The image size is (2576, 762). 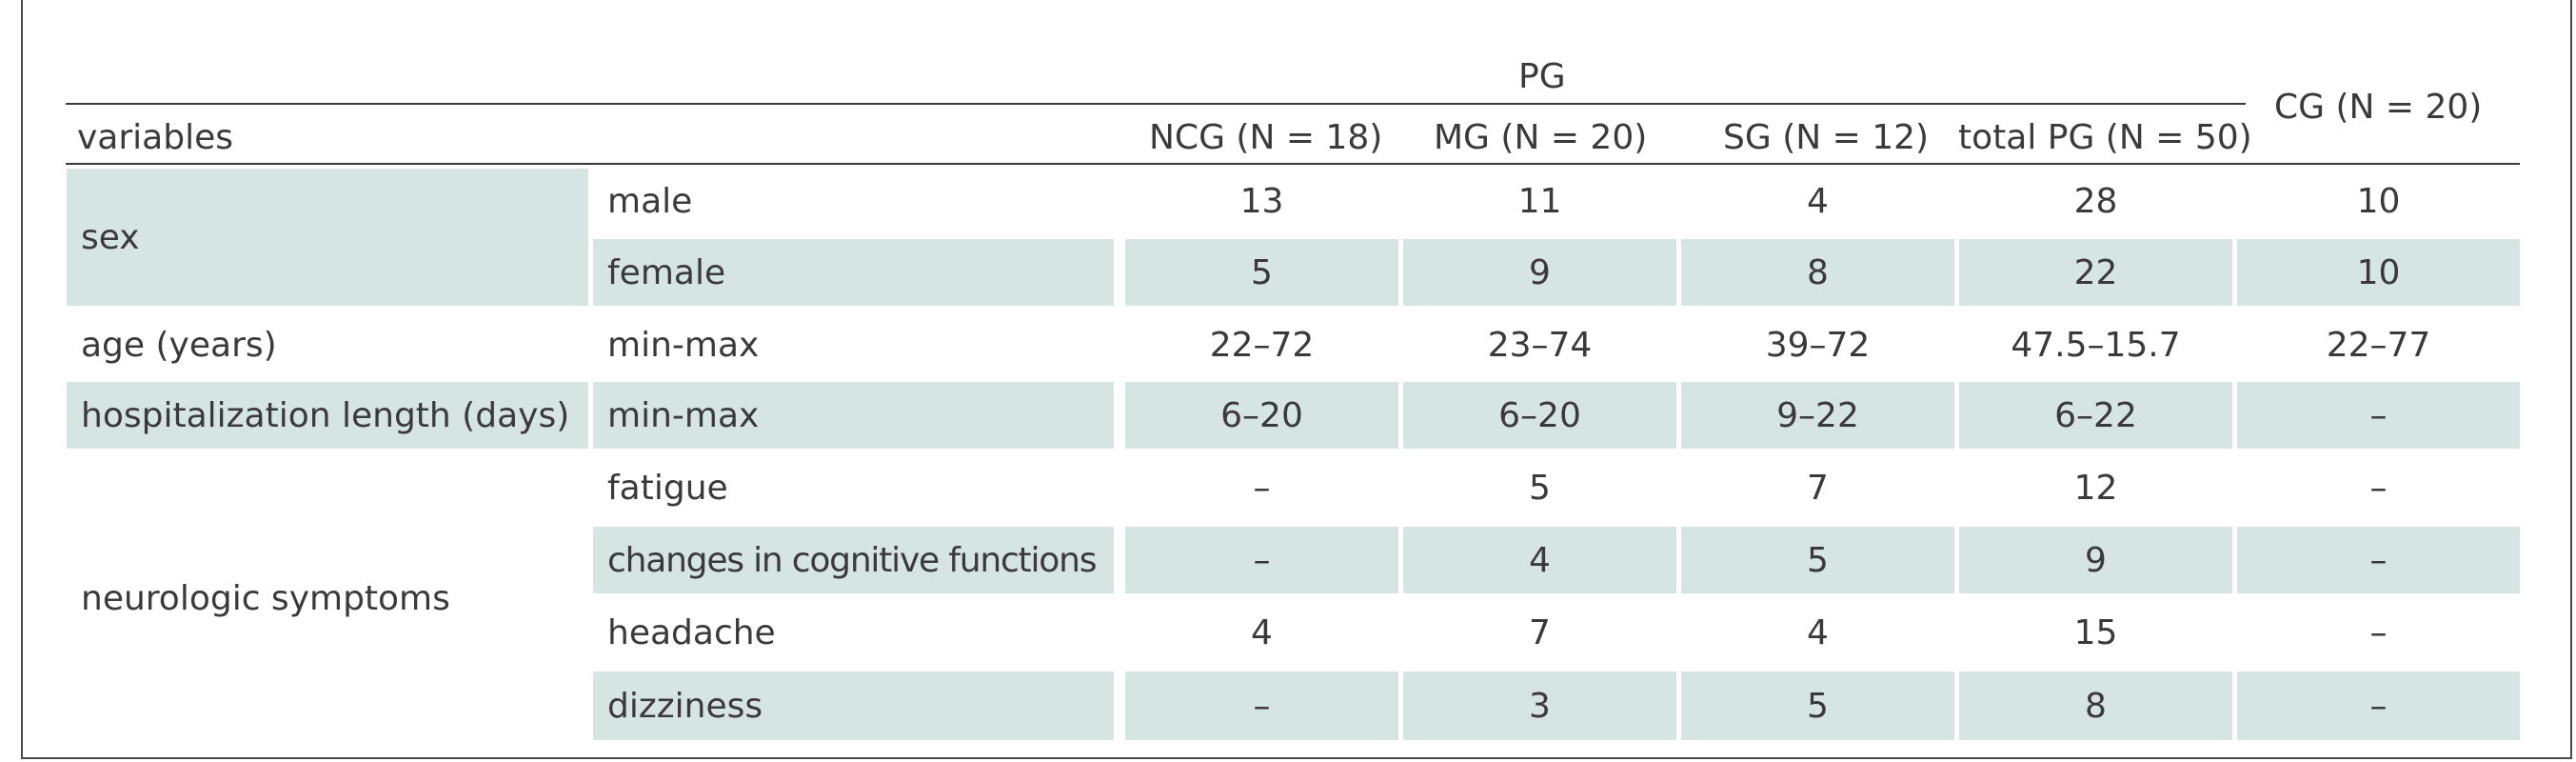 I want to click on row-sub-label: headache, so click(x=691, y=632).